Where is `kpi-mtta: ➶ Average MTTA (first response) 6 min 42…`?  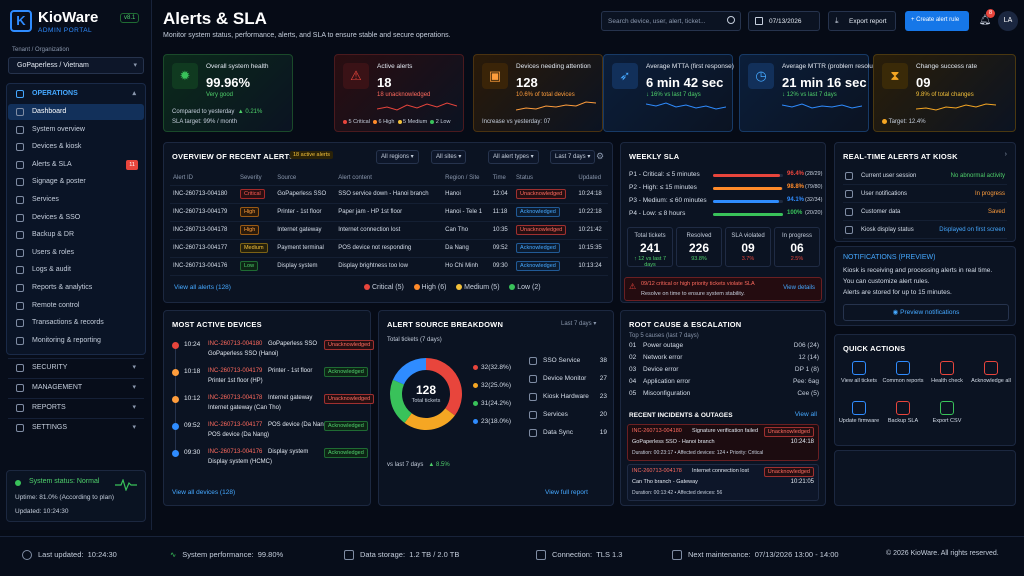
kpi-mtta: ➶ Average MTTA (first response) 6 min 42… is located at coordinates (668, 93).